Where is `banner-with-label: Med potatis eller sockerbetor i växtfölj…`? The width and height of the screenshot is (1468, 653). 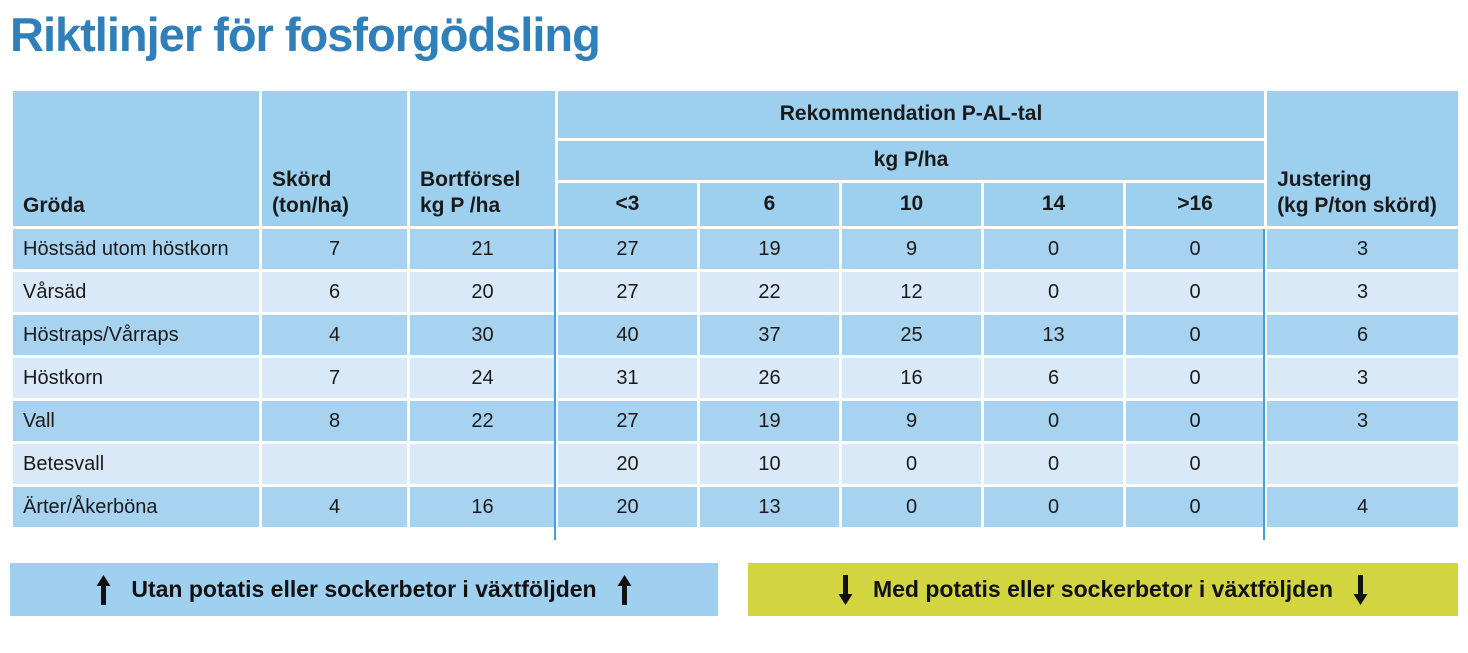
banner-with-label: Med potatis eller sockerbetor i växtfölj… is located at coordinates (1103, 589).